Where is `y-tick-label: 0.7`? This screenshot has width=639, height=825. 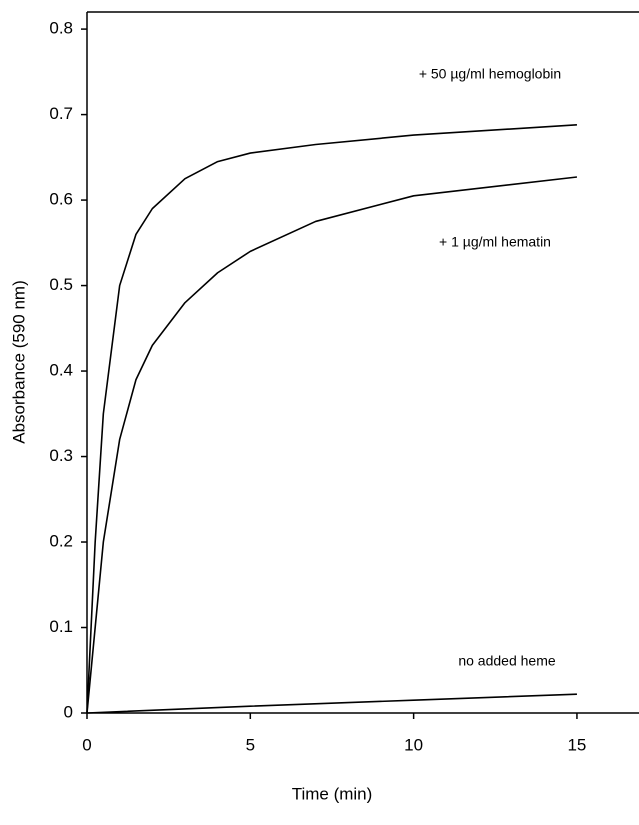
y-tick-label: 0.7 is located at coordinates (61, 113).